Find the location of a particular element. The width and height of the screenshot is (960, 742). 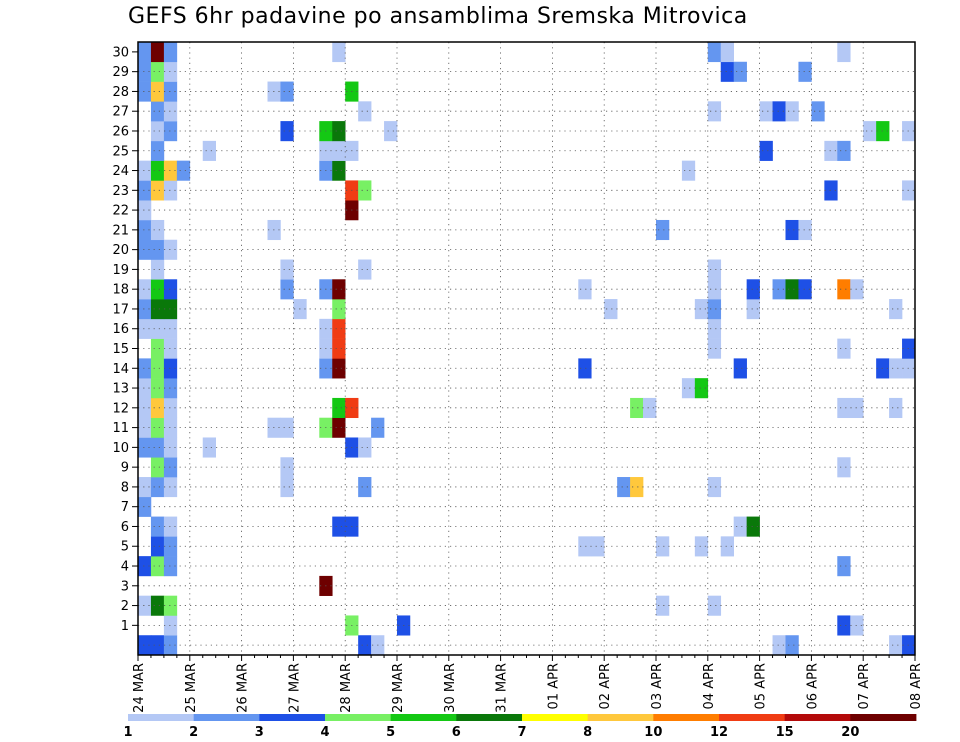

x-tick-label: 02 APR is located at coordinates (605, 686).